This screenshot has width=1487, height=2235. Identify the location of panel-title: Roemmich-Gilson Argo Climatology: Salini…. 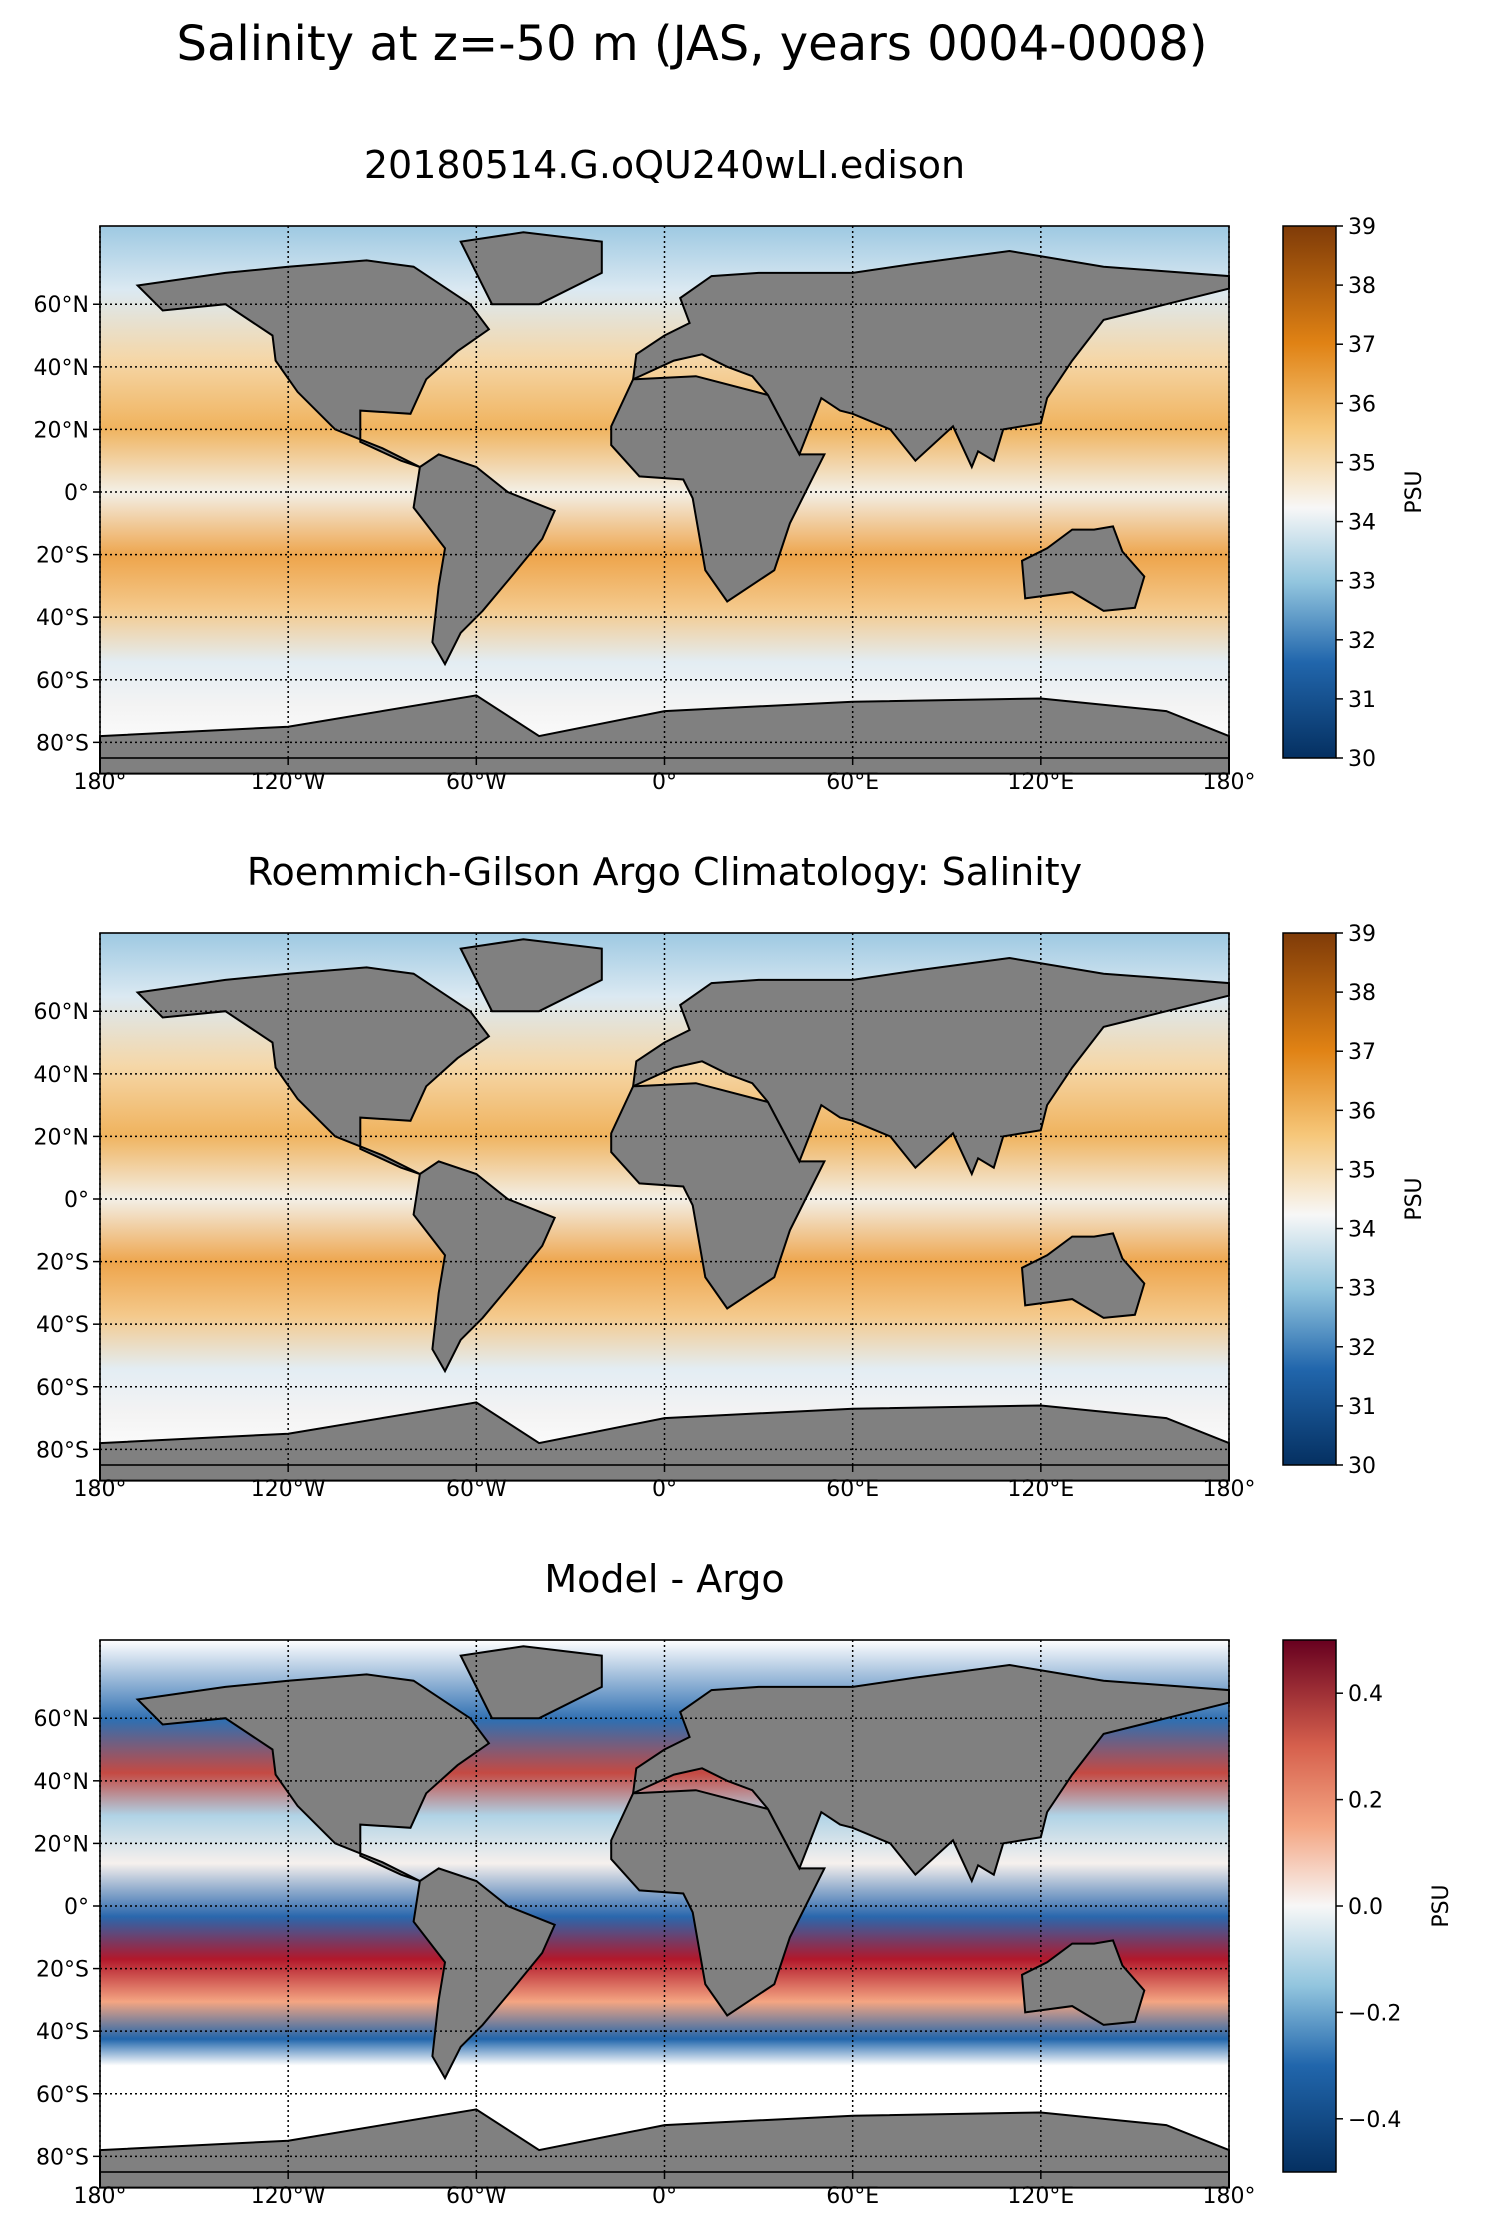
(664, 872).